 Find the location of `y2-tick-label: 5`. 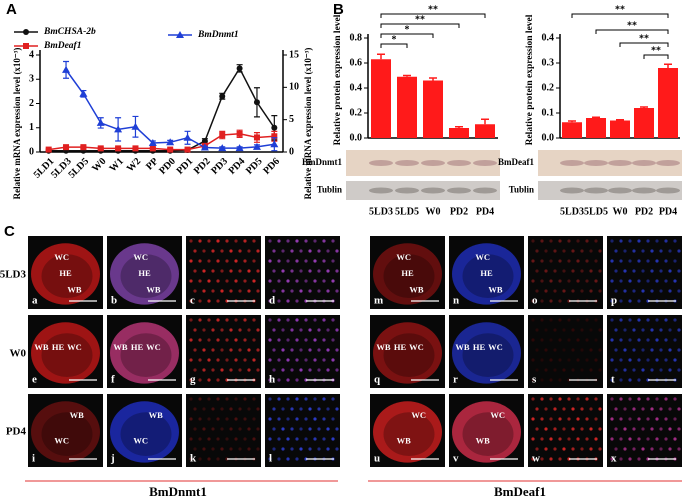

y2-tick-label: 5 is located at coordinates (291, 119).